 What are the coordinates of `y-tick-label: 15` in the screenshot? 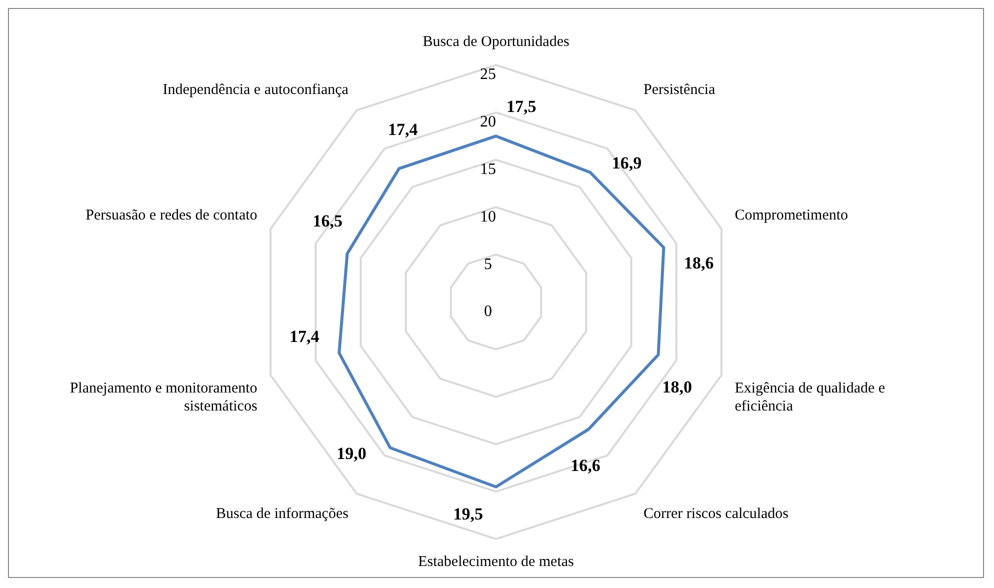 It's located at (488, 169).